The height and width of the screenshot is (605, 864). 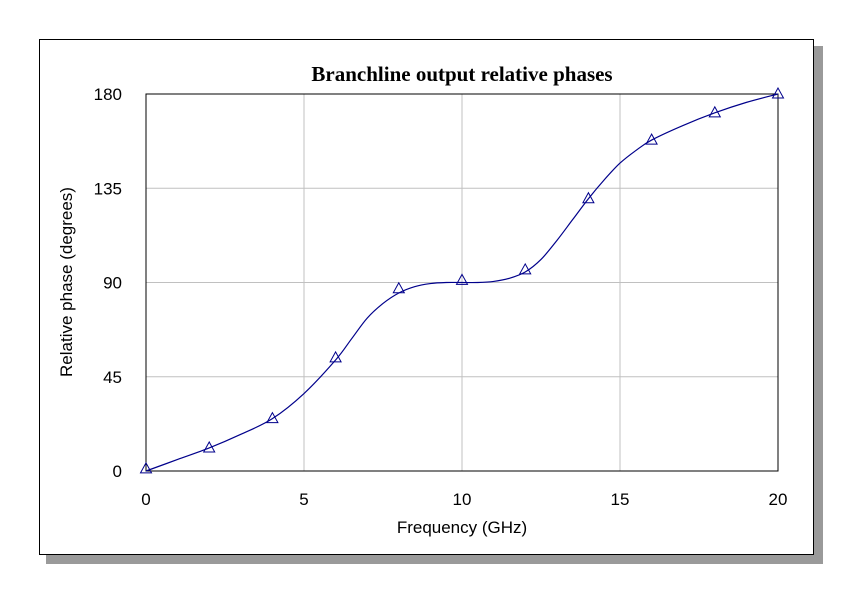 What do you see at coordinates (461, 74) in the screenshot?
I see `chart-title: Branchline output relative phases` at bounding box center [461, 74].